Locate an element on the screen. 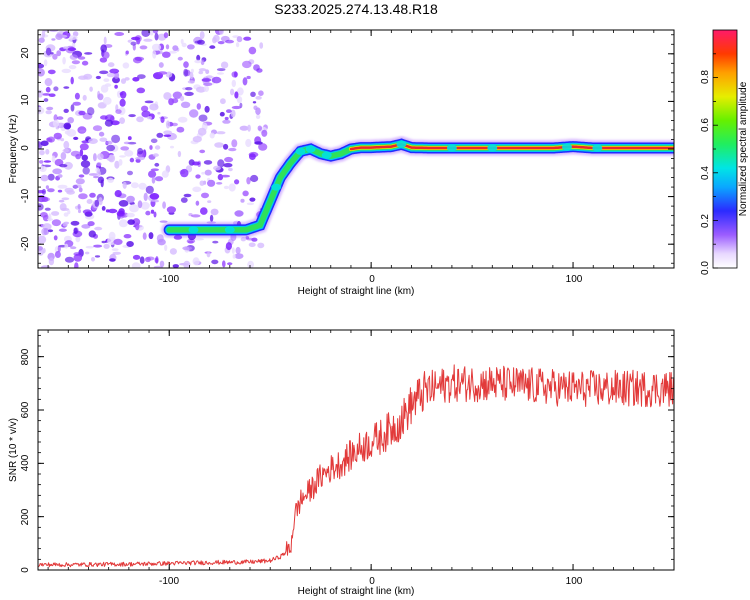 This screenshot has height=600, width=750. spectrogram-xtick-label: 0 is located at coordinates (372, 279).